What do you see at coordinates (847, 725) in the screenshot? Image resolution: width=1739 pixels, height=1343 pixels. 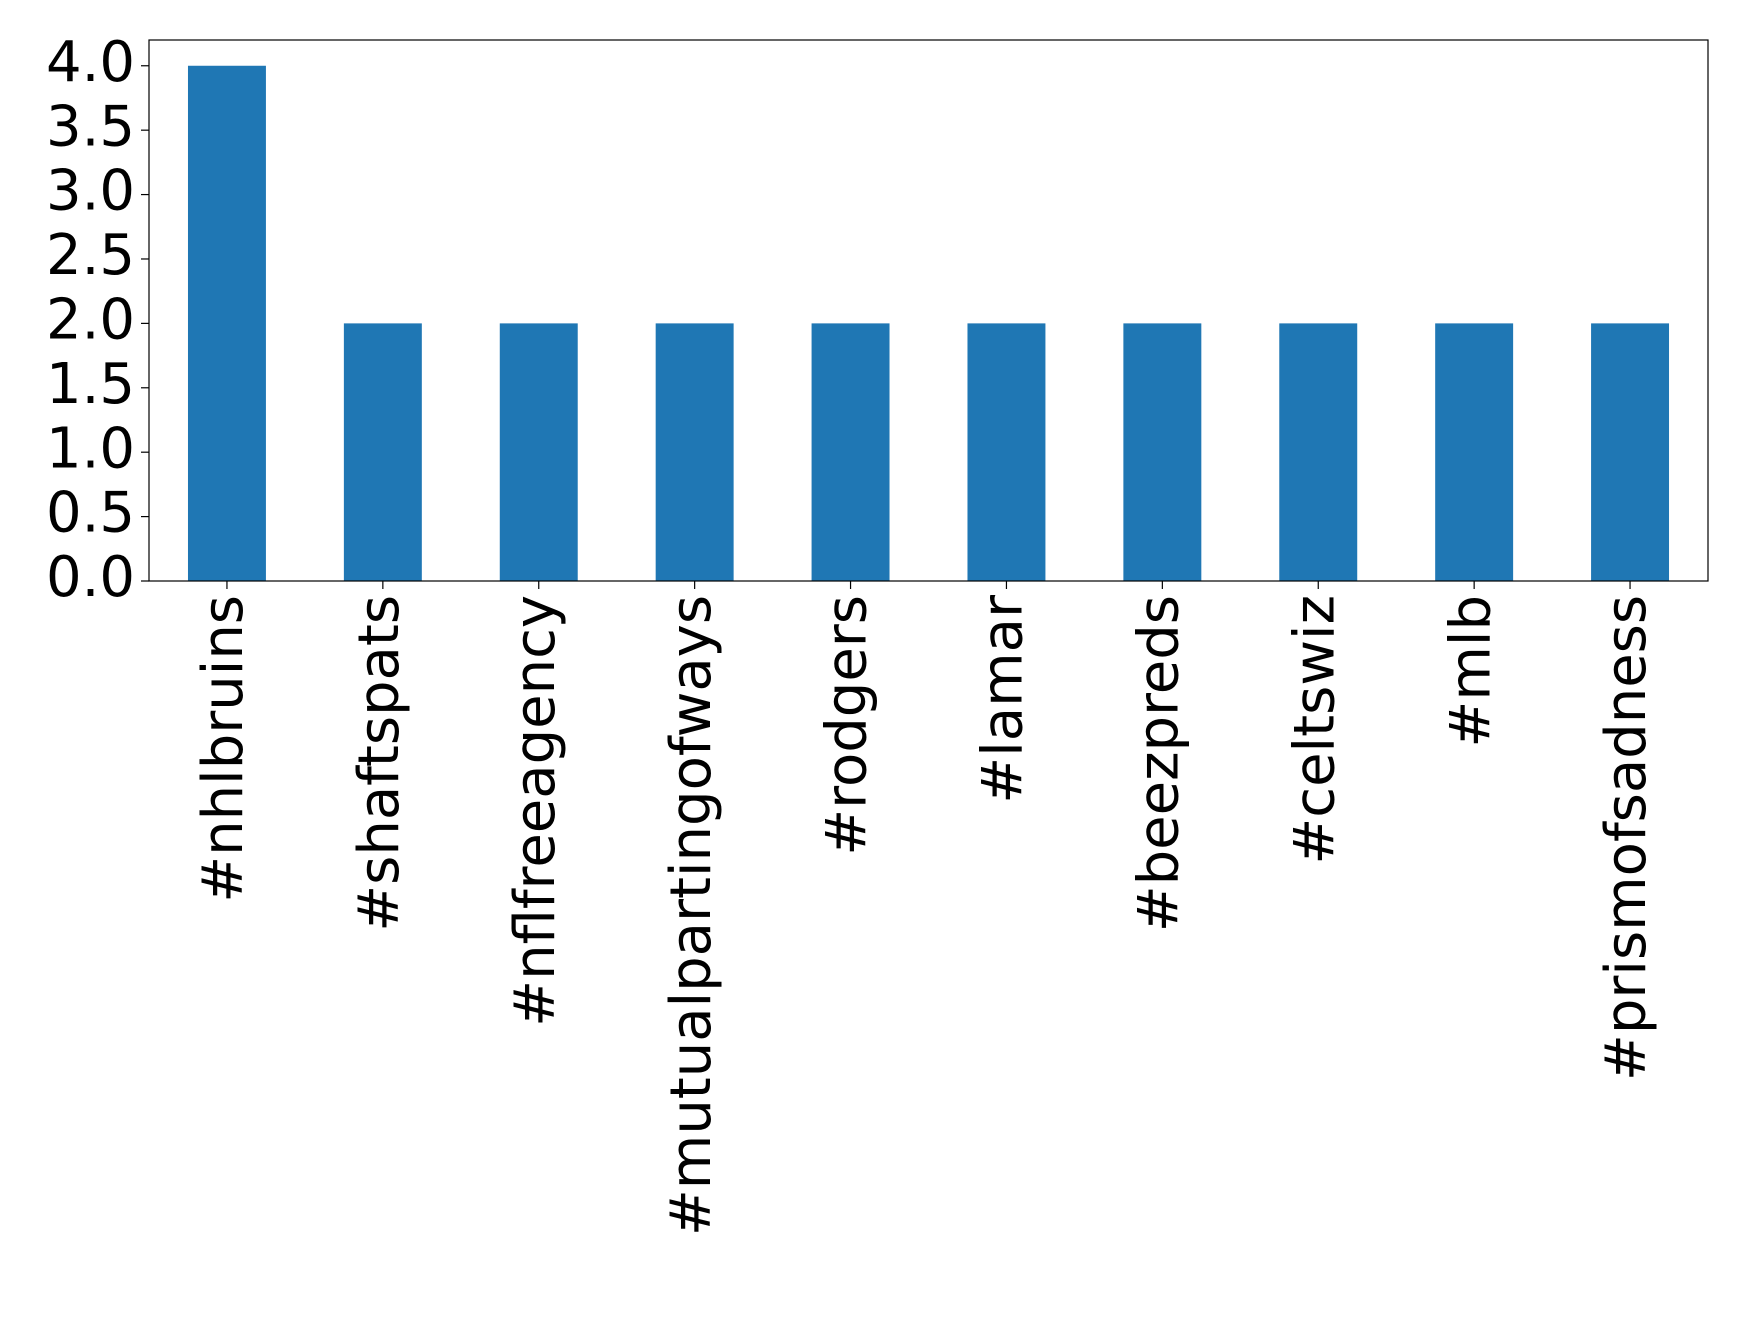 I see `x-tick-label: #rodgers` at bounding box center [847, 725].